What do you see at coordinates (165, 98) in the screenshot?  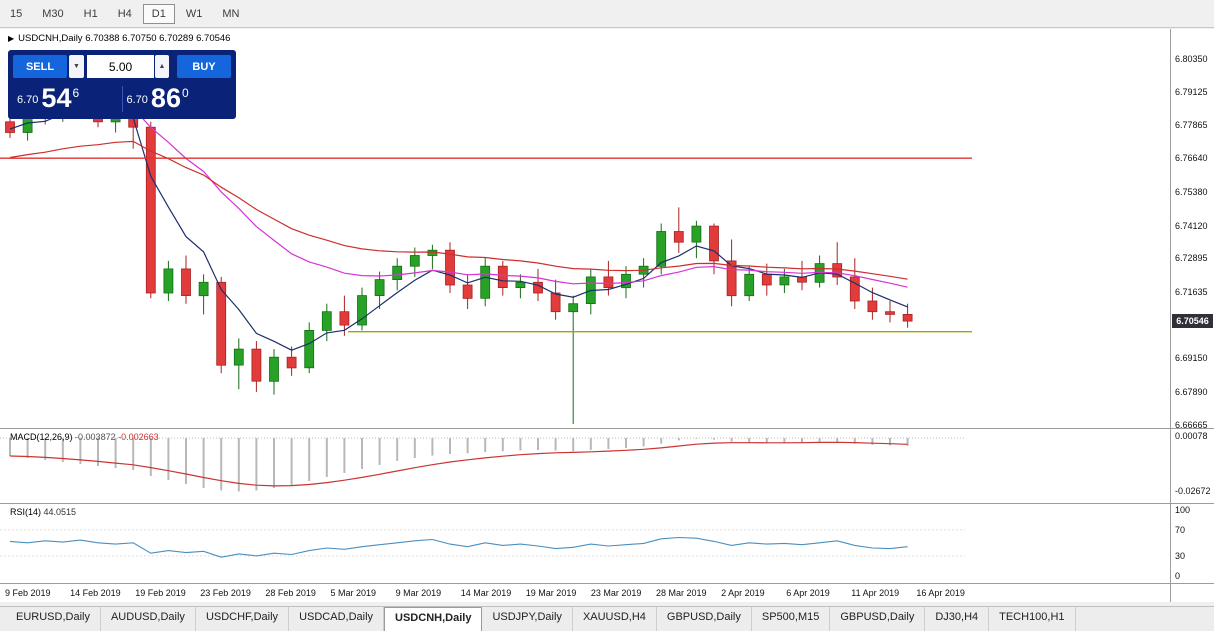 I see `ask-big-digits: 86` at bounding box center [165, 98].